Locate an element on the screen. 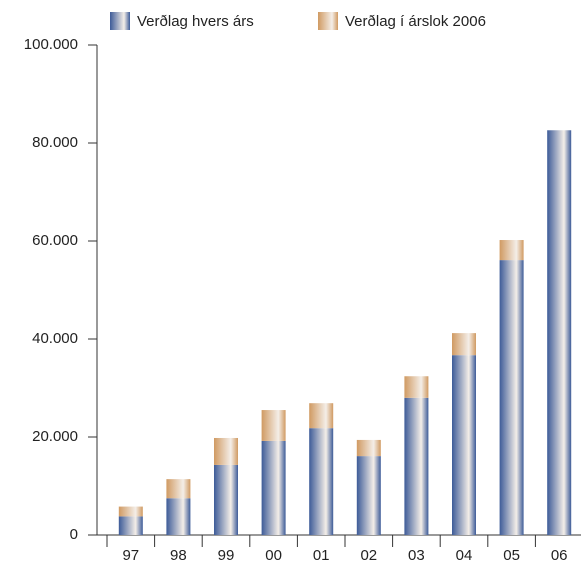 This screenshot has height=561, width=581. y-tick-label: 40.000 is located at coordinates (55, 338).